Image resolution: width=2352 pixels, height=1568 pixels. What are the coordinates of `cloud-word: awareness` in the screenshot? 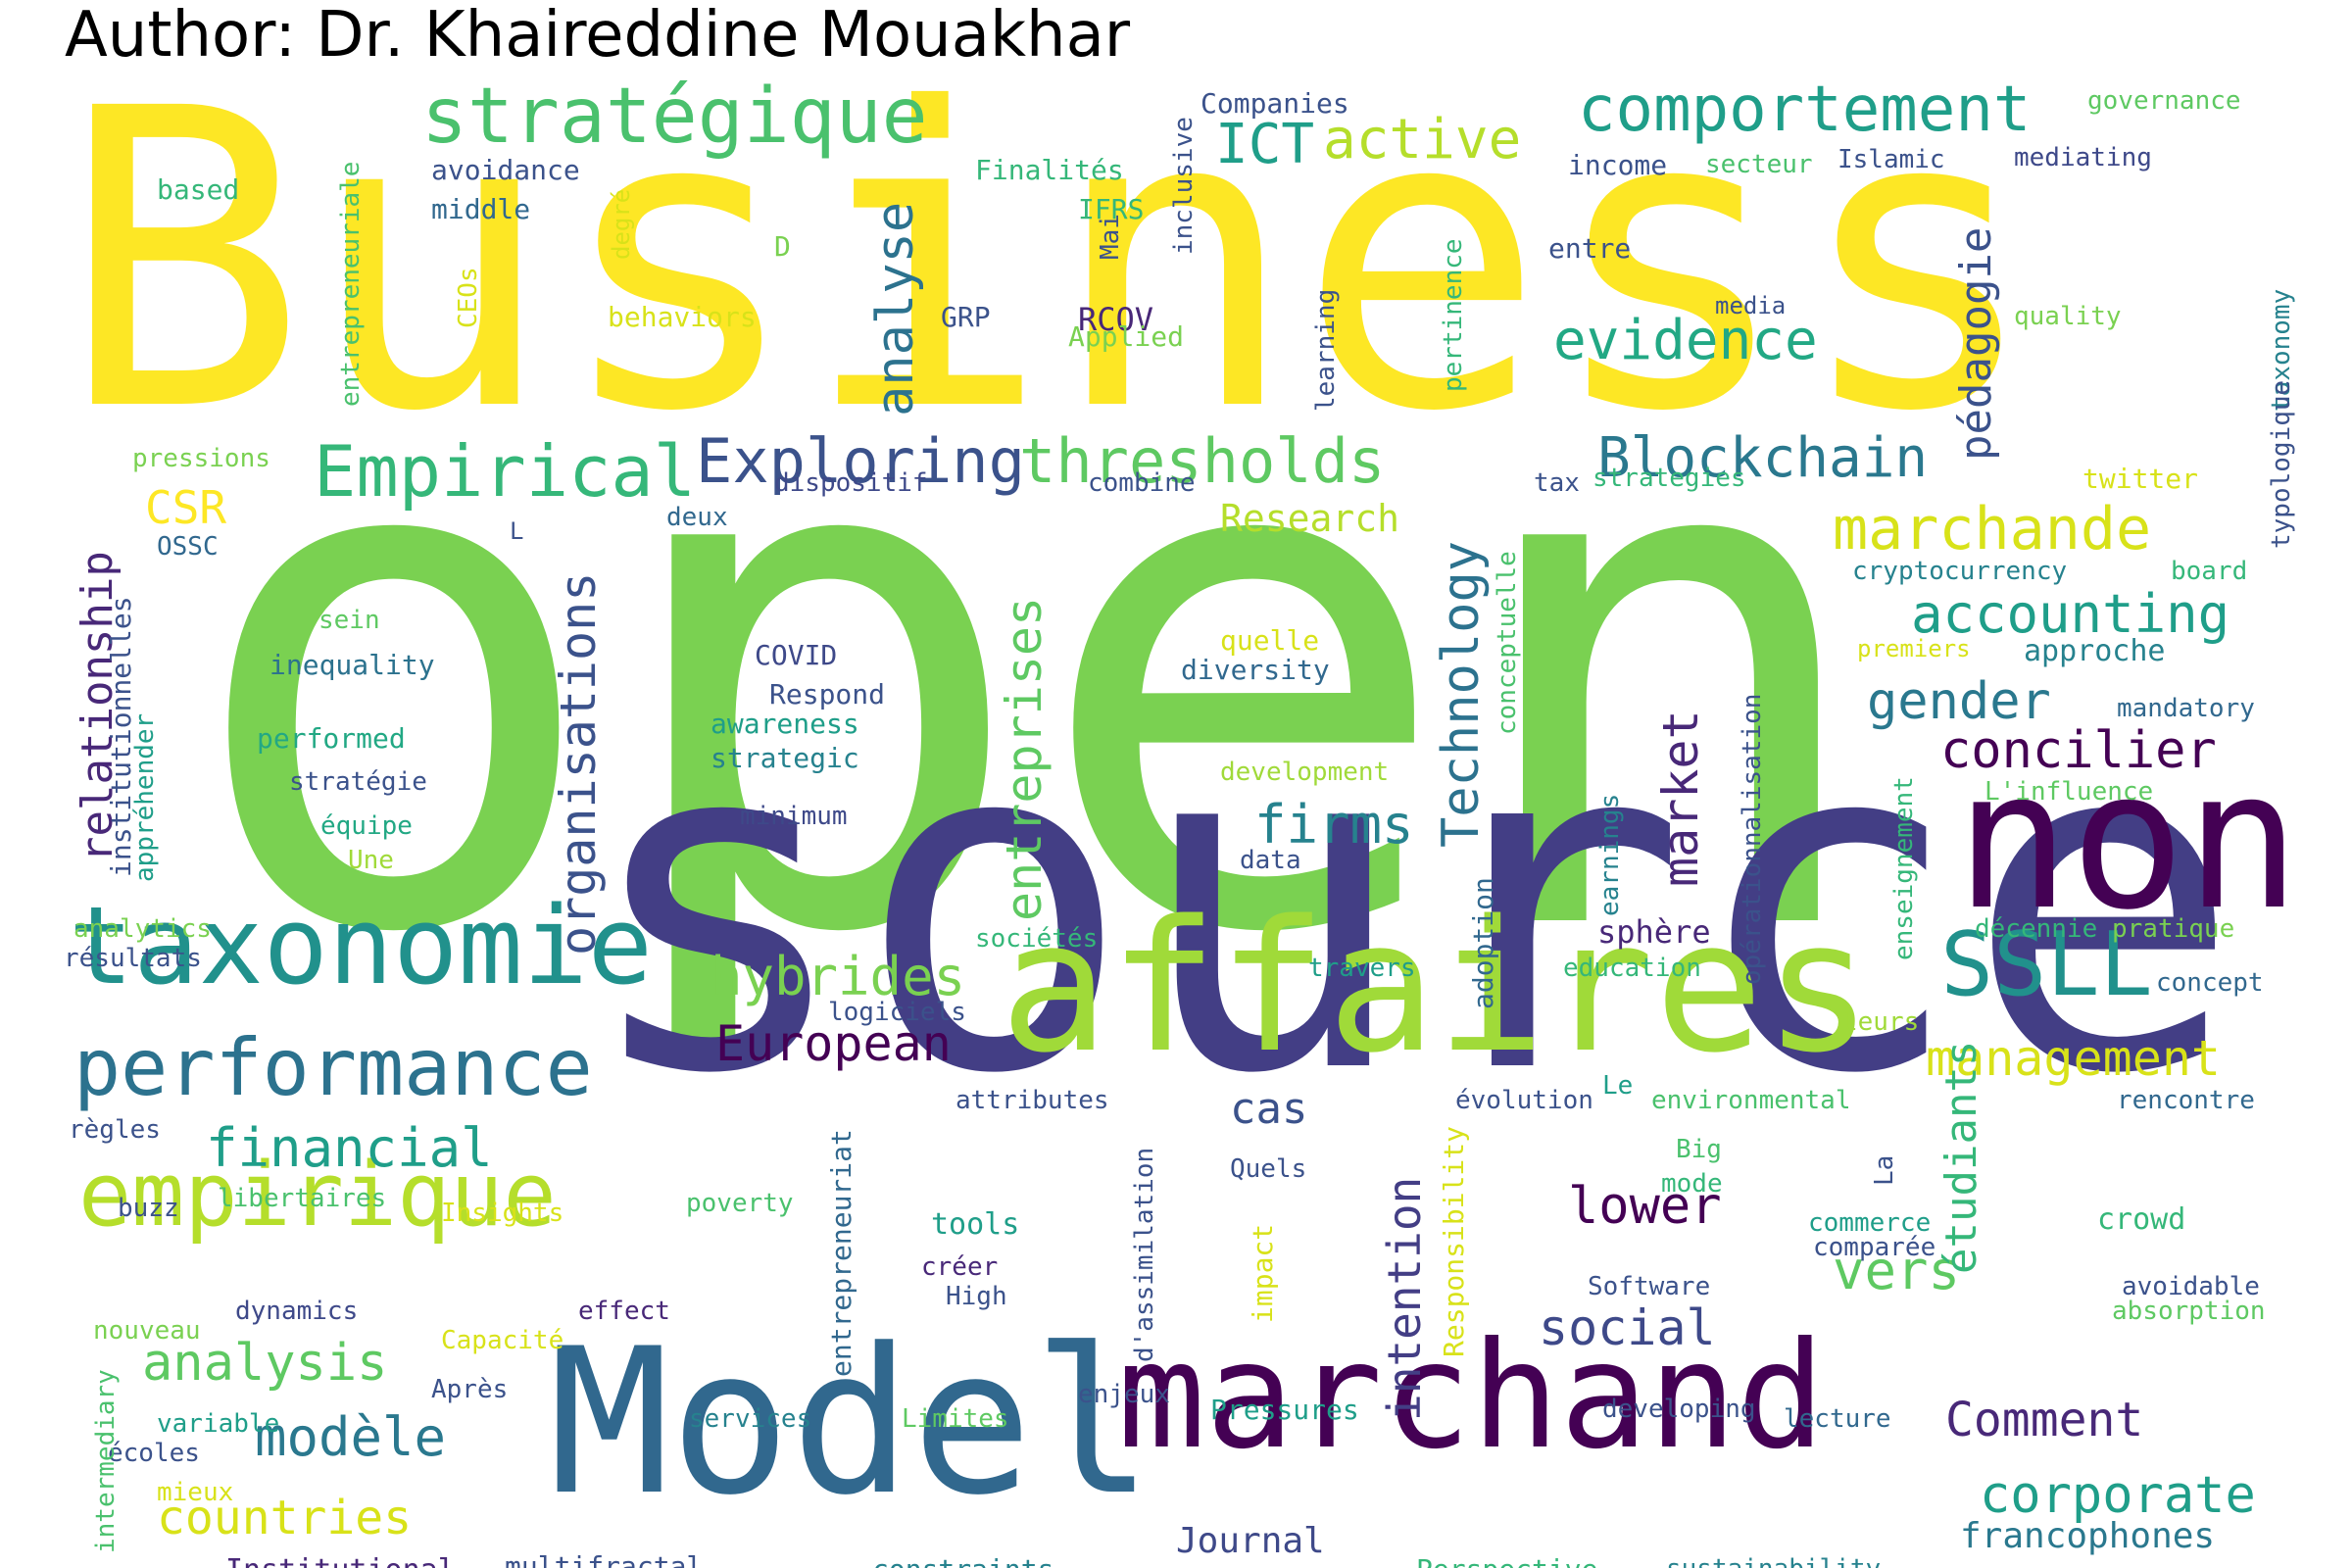 It's located at (784, 724).